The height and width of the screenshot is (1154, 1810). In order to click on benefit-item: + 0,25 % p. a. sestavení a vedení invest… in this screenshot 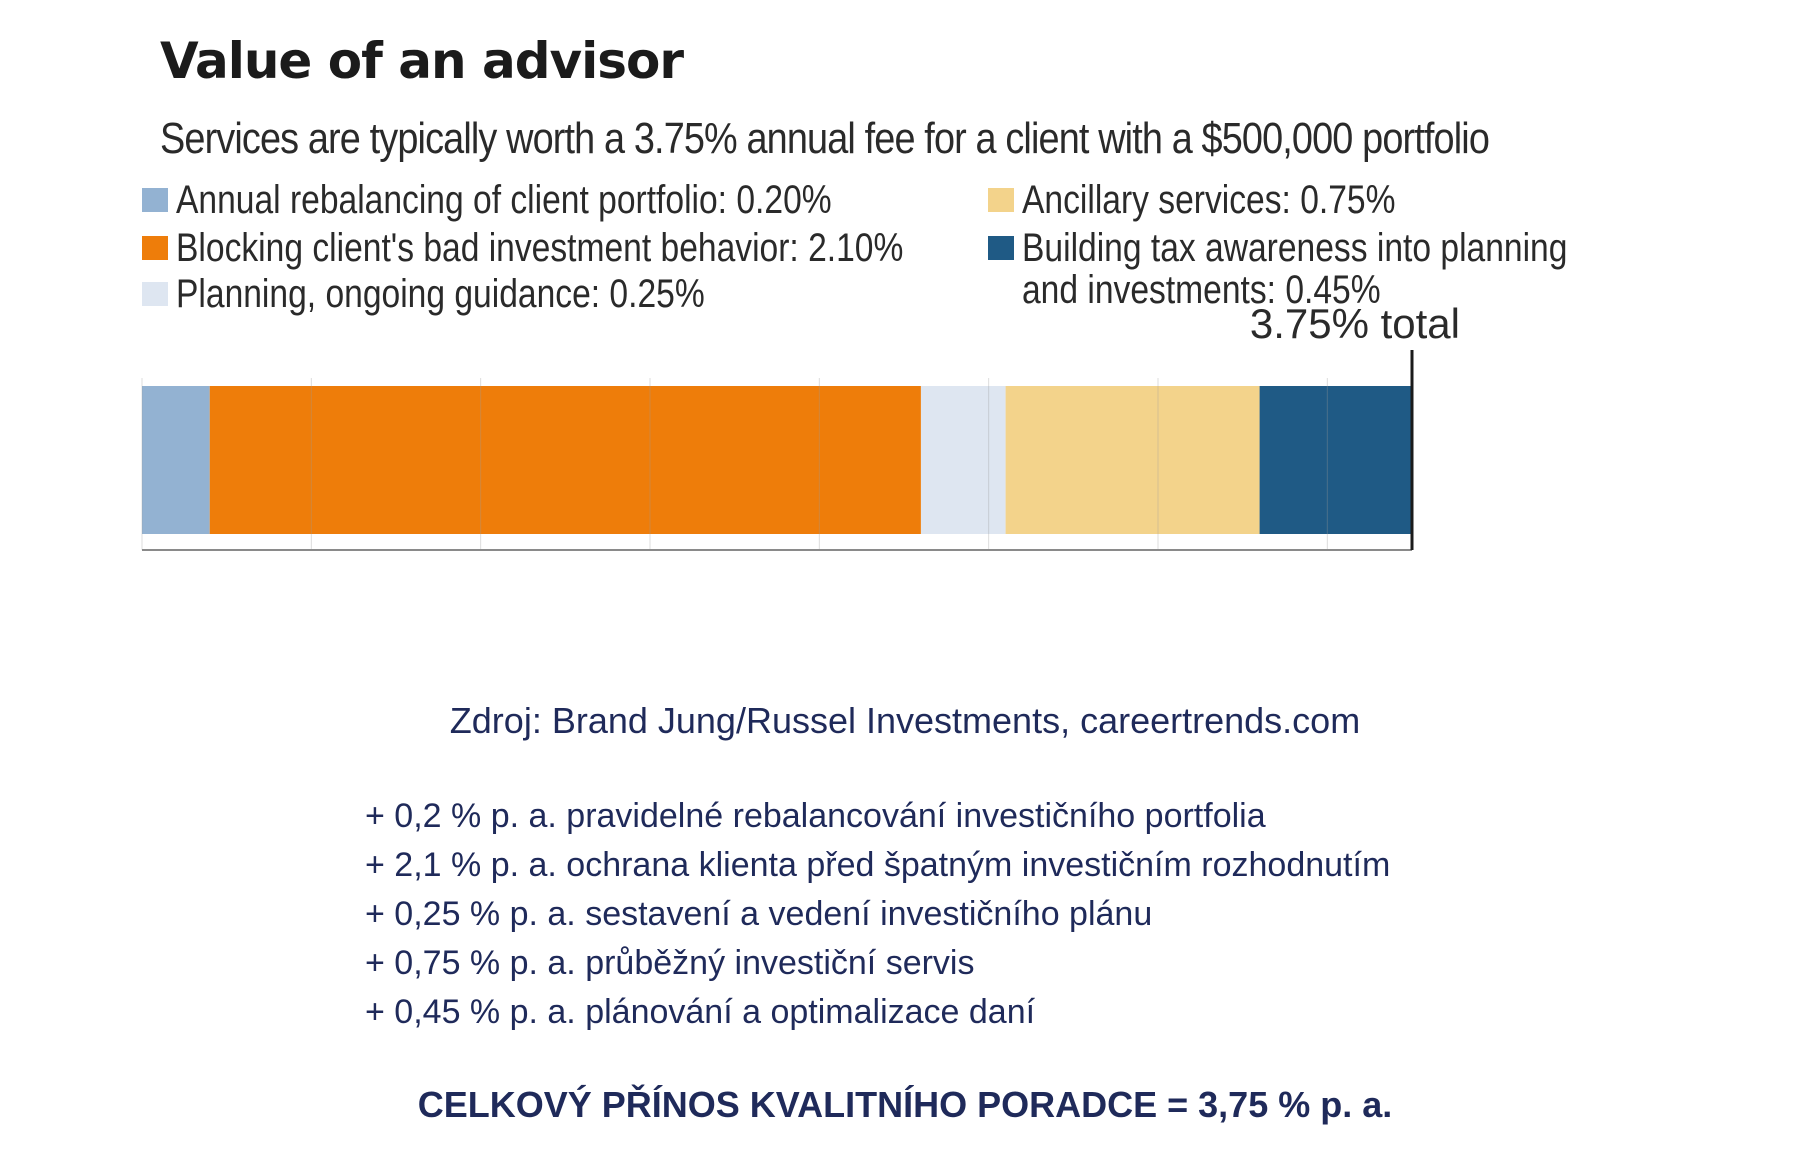, I will do `click(759, 914)`.